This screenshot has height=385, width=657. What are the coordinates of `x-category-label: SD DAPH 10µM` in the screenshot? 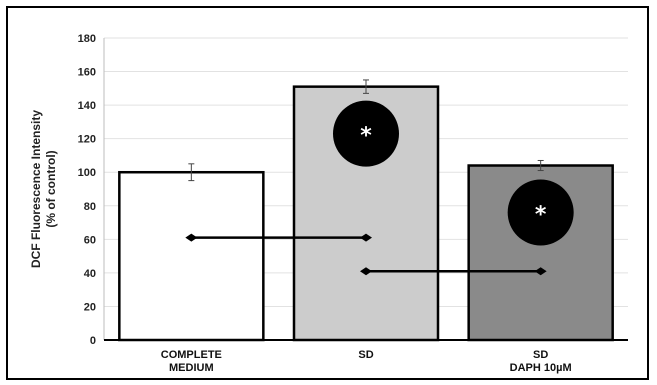 It's located at (541, 361).